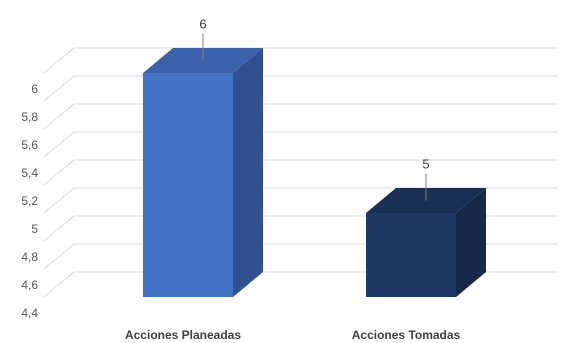 The image size is (569, 343). I want to click on y-tick-label: 5,6, so click(29, 145).